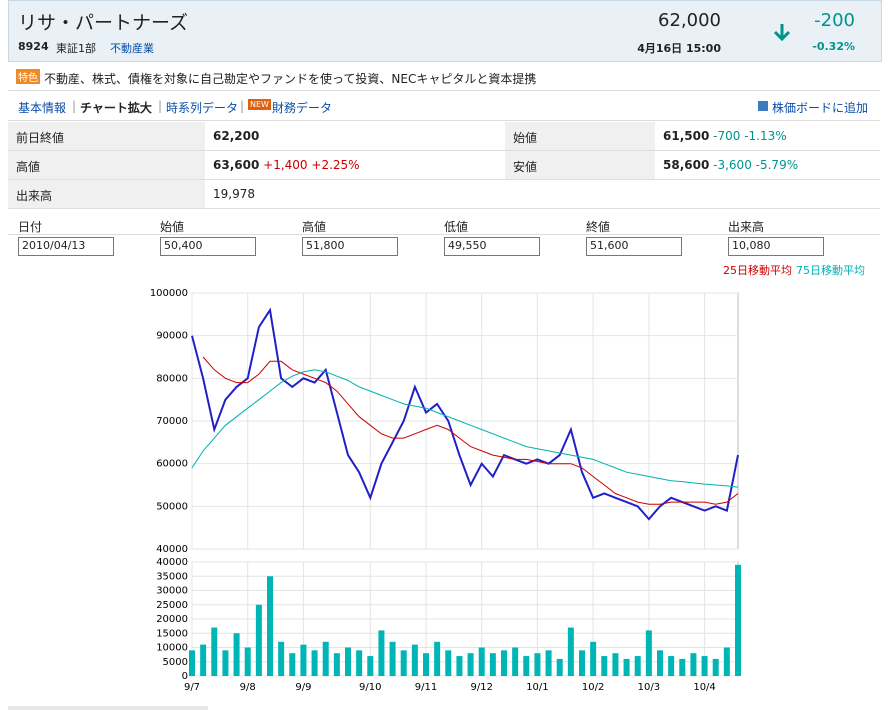 The image size is (883, 710). I want to click on y-tick-label: 25000, so click(172, 605).